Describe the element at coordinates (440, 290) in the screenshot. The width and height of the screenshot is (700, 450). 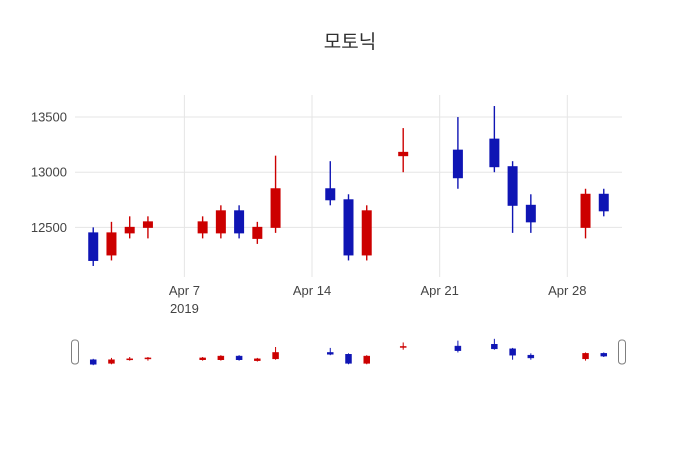
I see `x-tick-label: Apr 21` at that location.